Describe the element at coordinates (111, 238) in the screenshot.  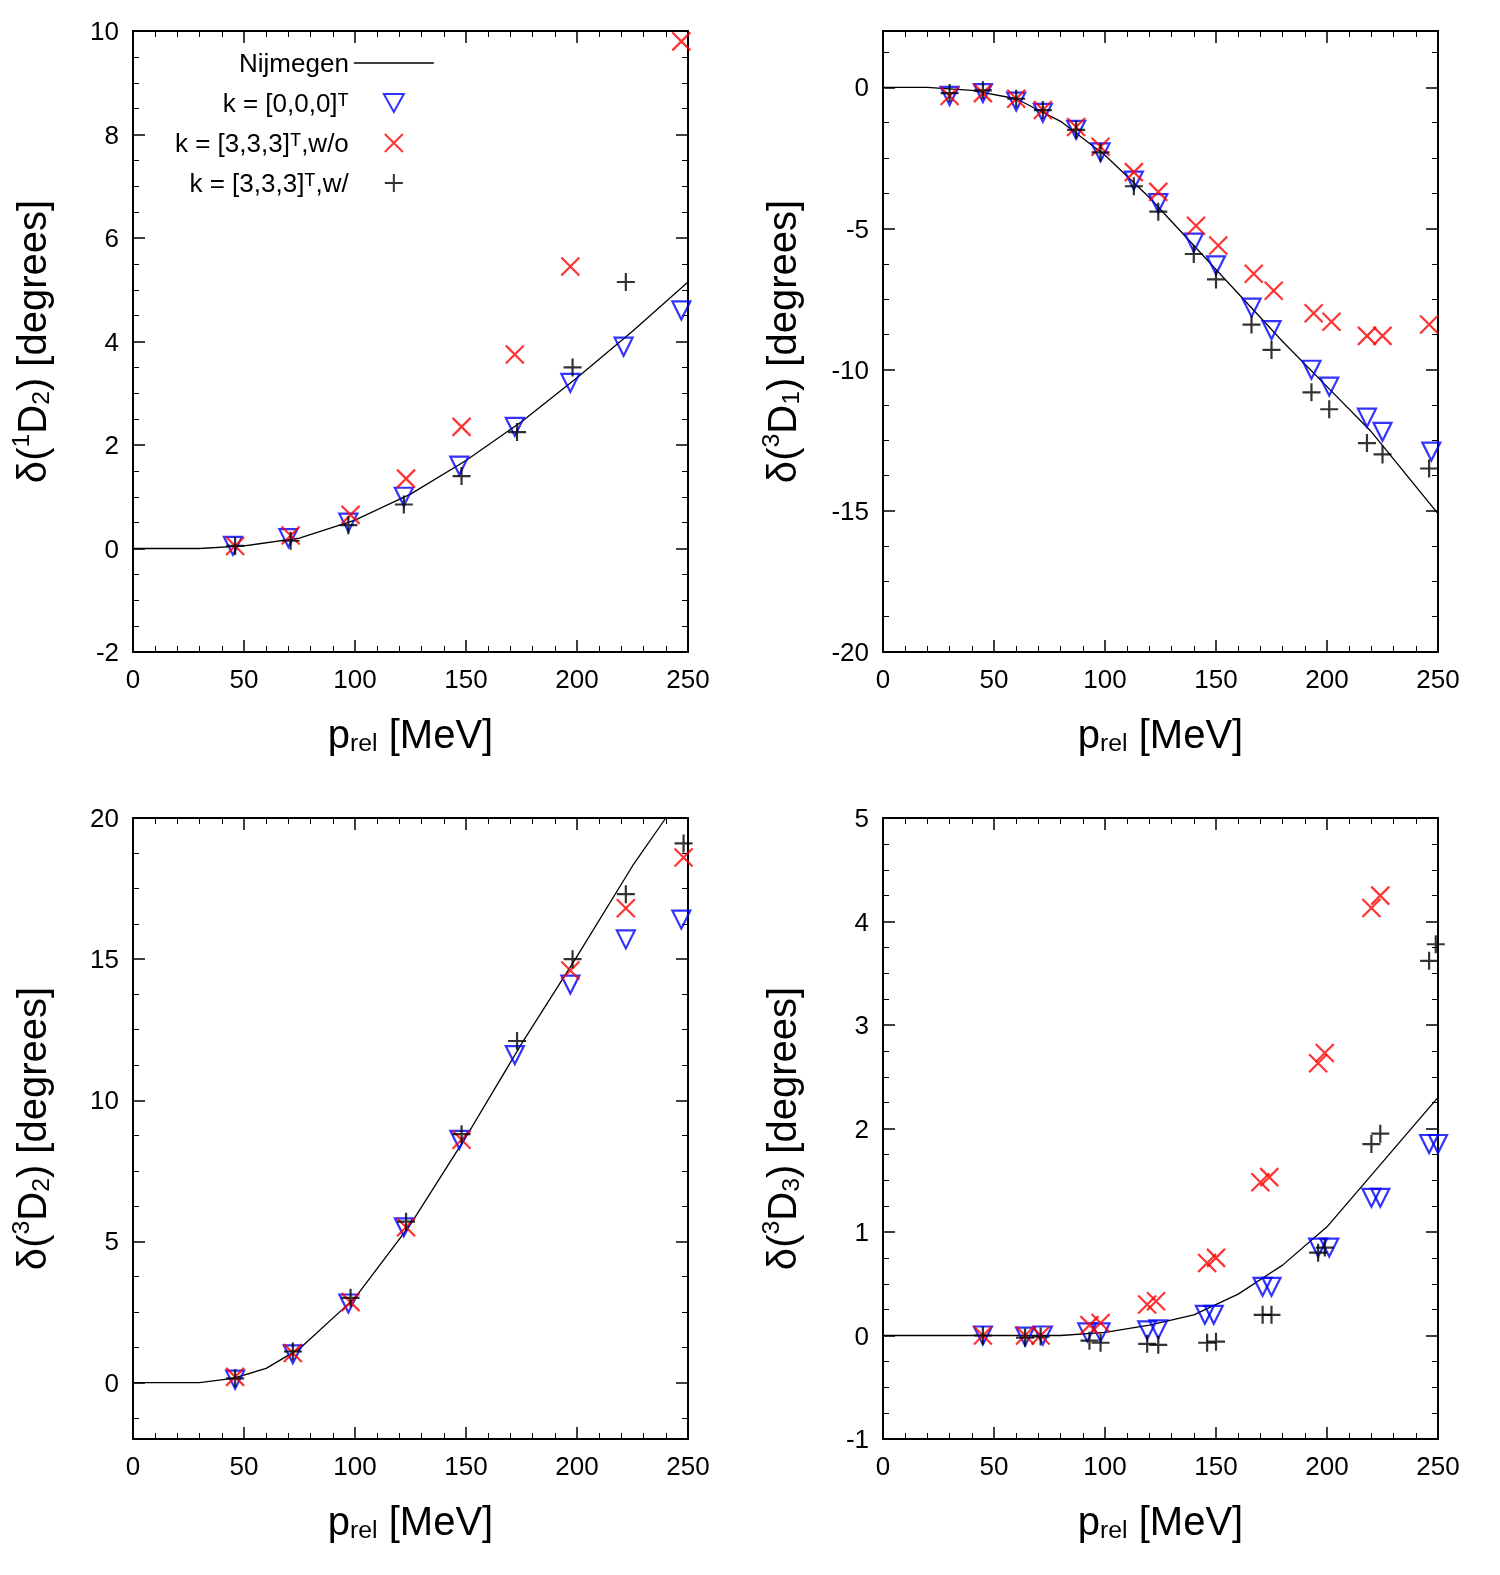
I see `y-tick-label: 6` at that location.